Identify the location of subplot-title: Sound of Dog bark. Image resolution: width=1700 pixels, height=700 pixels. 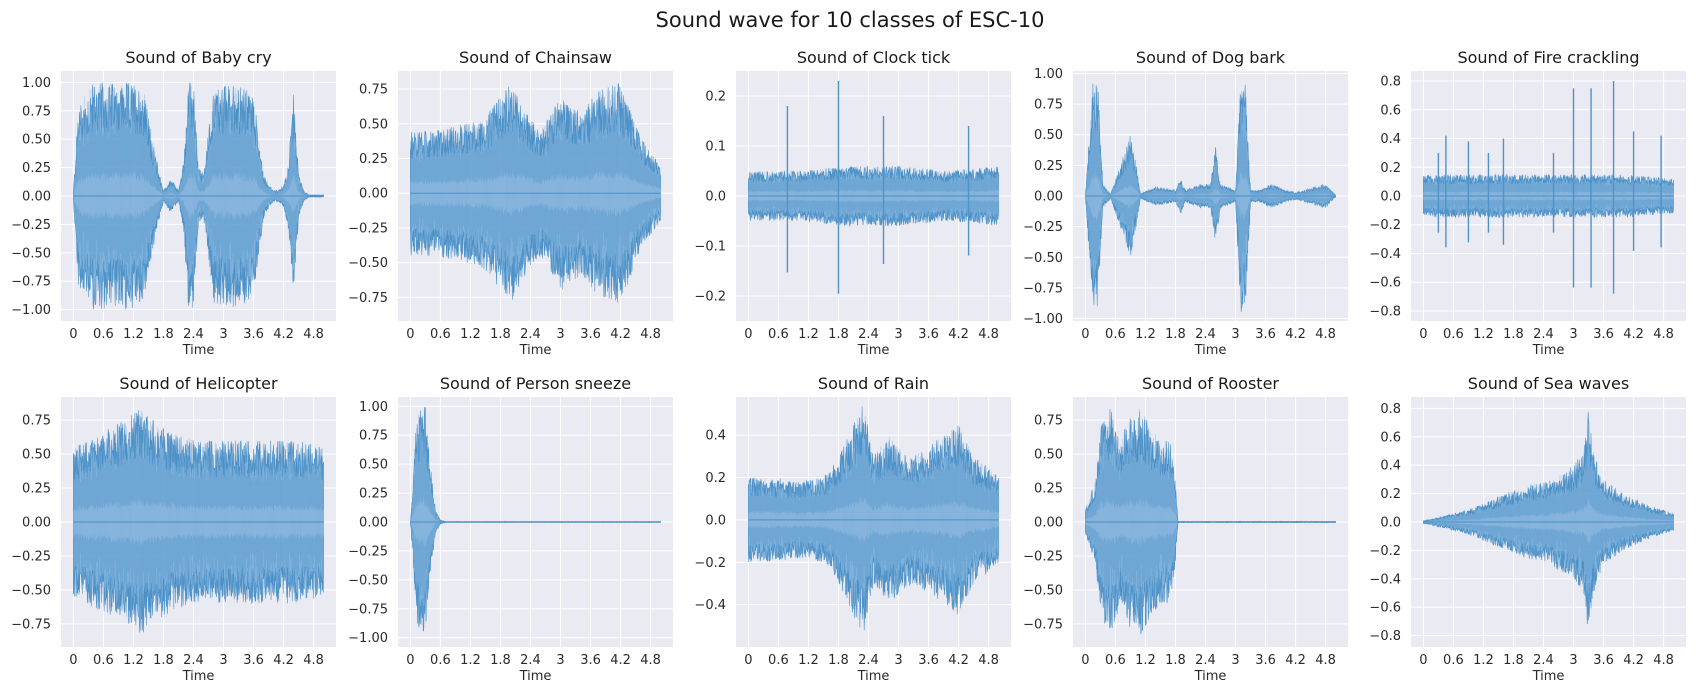
(1211, 57).